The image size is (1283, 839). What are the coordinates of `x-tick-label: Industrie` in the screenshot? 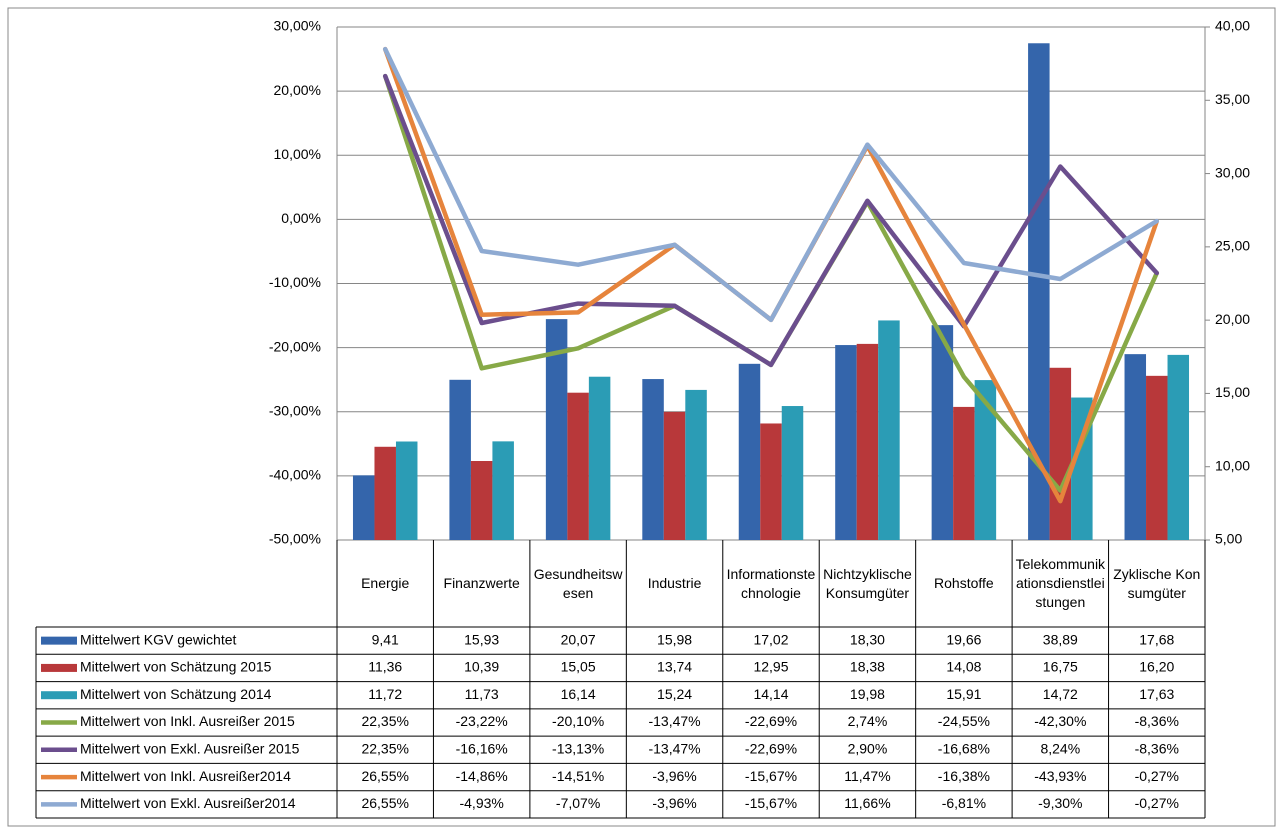 It's located at (674, 583).